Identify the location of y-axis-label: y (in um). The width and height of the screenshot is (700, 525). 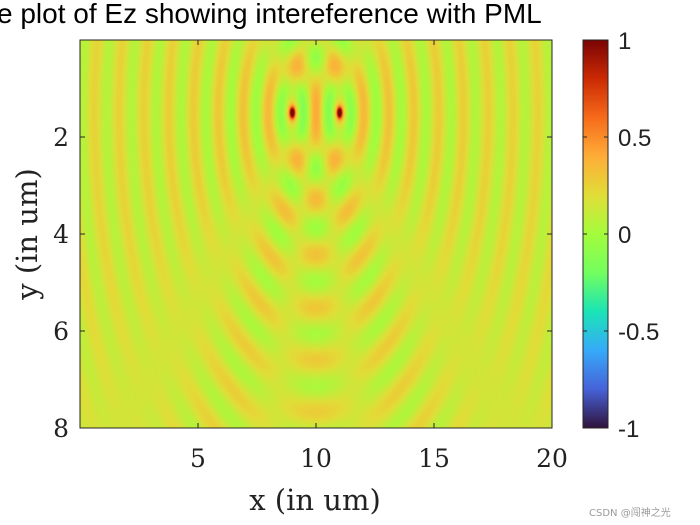
(27, 234).